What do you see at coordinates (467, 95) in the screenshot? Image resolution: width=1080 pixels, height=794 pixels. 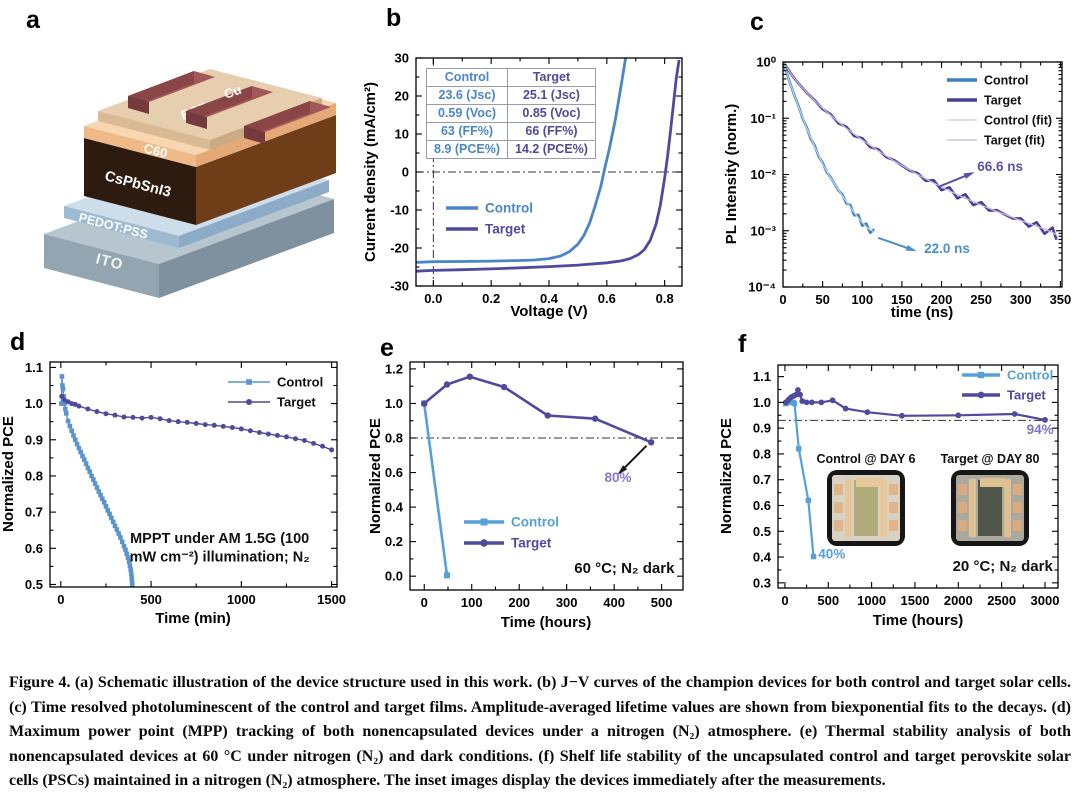 I see `table-cell: 23.6 (Jsc)` at bounding box center [467, 95].